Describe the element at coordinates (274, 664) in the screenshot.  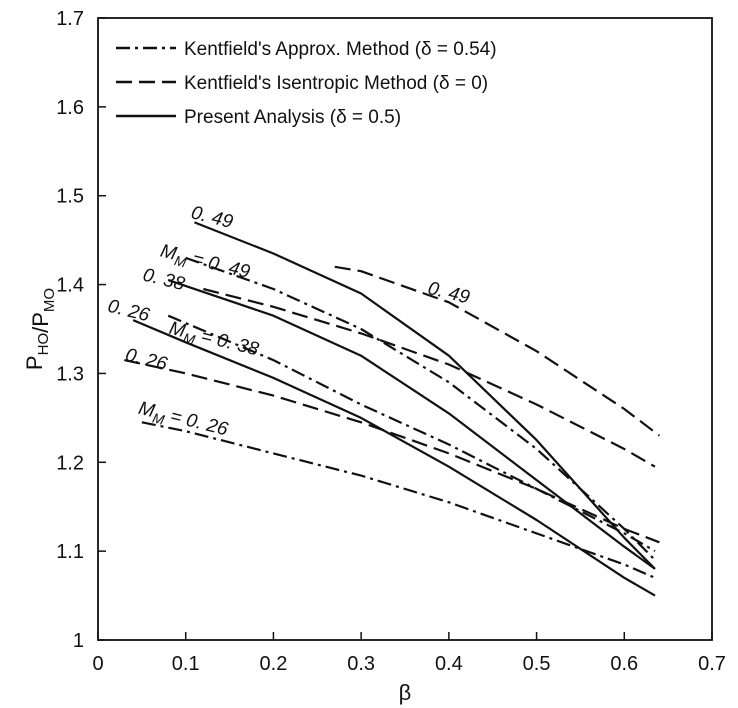
I see `x-tick-label: 0.2` at that location.